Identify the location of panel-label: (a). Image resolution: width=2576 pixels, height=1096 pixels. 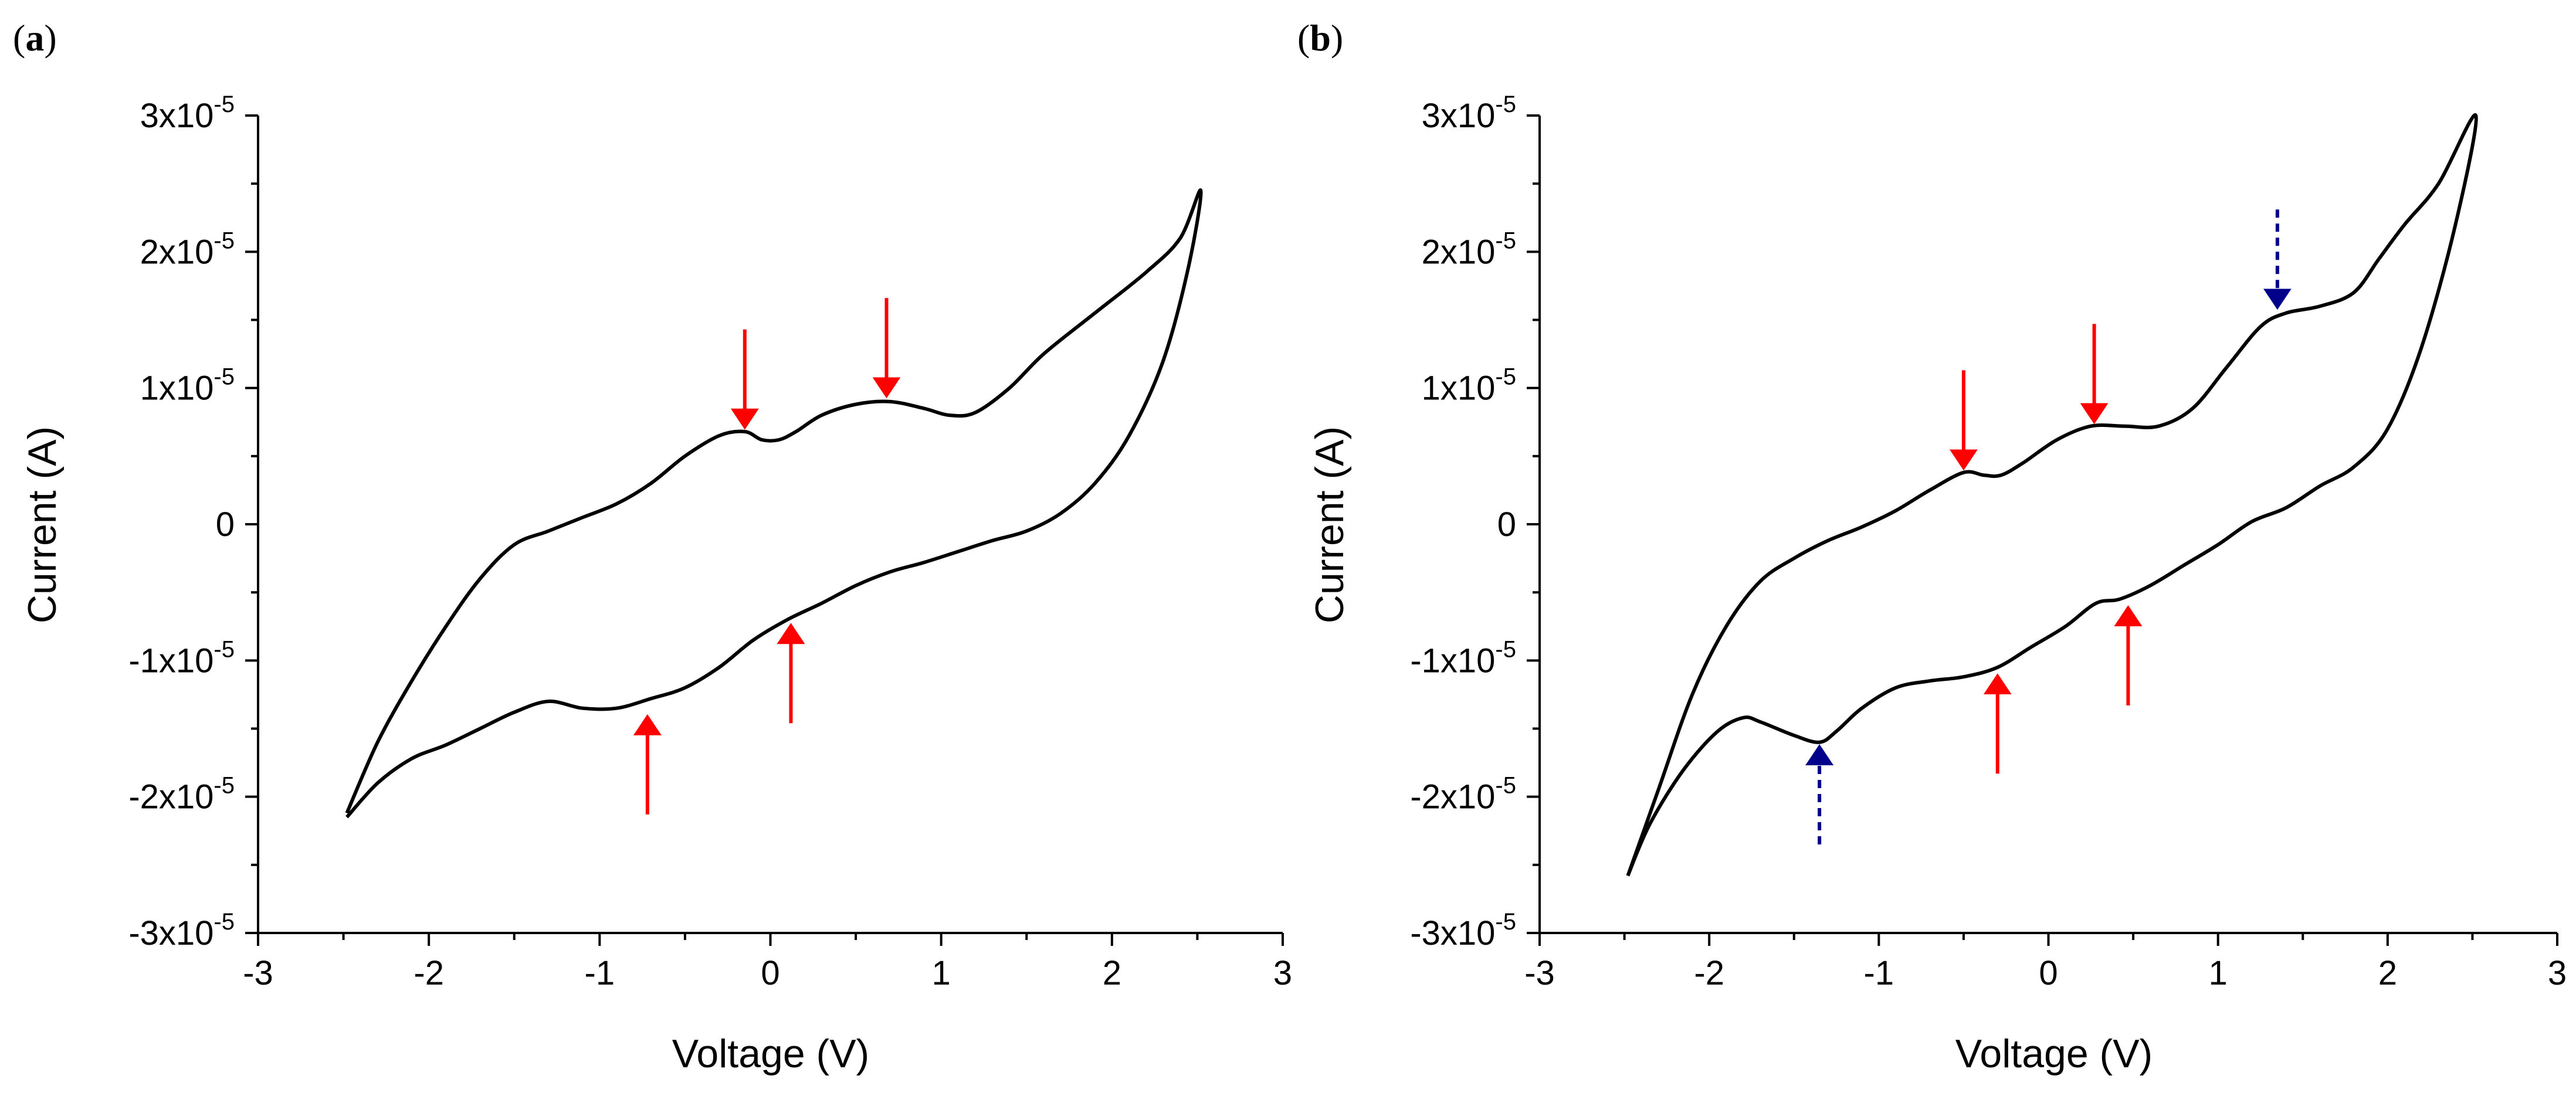
(35, 38).